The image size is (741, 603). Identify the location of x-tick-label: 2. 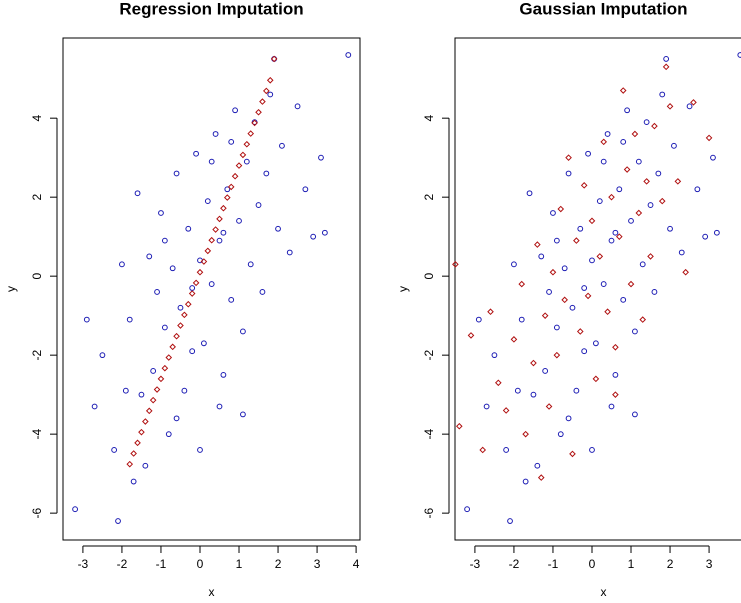
(670, 564).